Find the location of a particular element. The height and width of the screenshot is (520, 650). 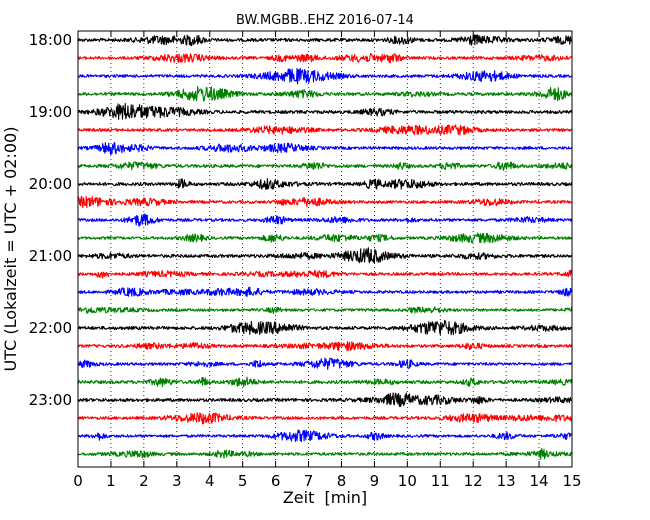

x-axis-label: Zeit [min] is located at coordinates (325, 497).